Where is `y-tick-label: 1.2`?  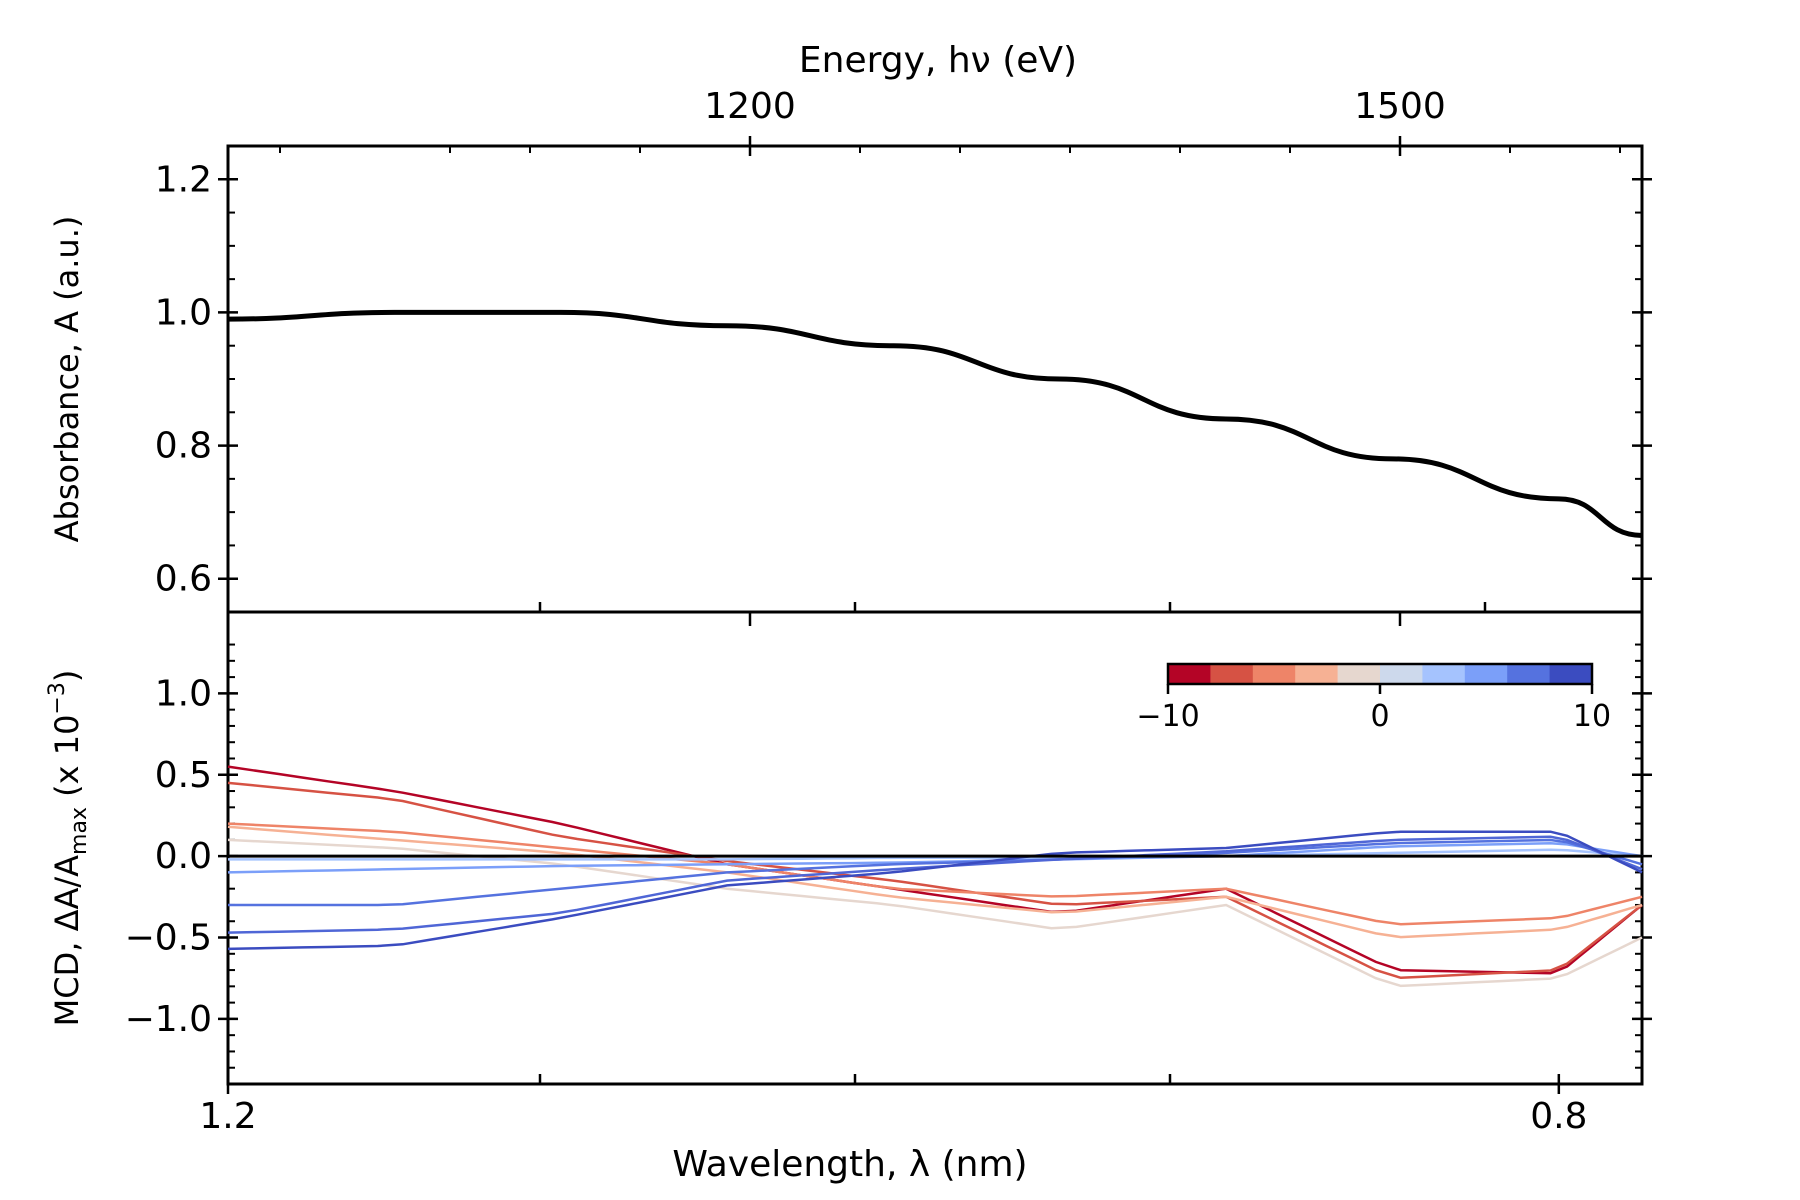 y-tick-label: 1.2 is located at coordinates (183, 179).